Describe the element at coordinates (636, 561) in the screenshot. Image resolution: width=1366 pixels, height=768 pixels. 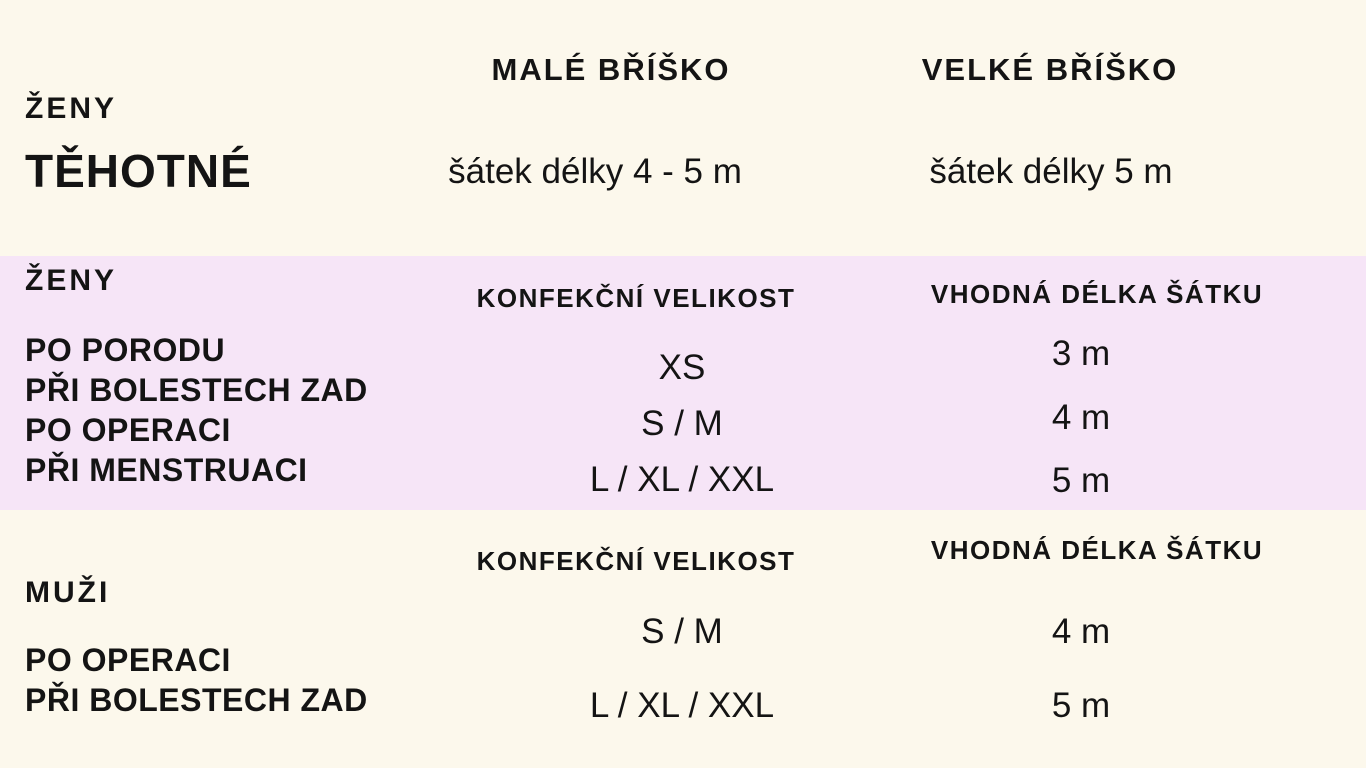
I see `column-header-konfekcni-velikost-men: KONFEKČNÍ VELIKOST` at that location.